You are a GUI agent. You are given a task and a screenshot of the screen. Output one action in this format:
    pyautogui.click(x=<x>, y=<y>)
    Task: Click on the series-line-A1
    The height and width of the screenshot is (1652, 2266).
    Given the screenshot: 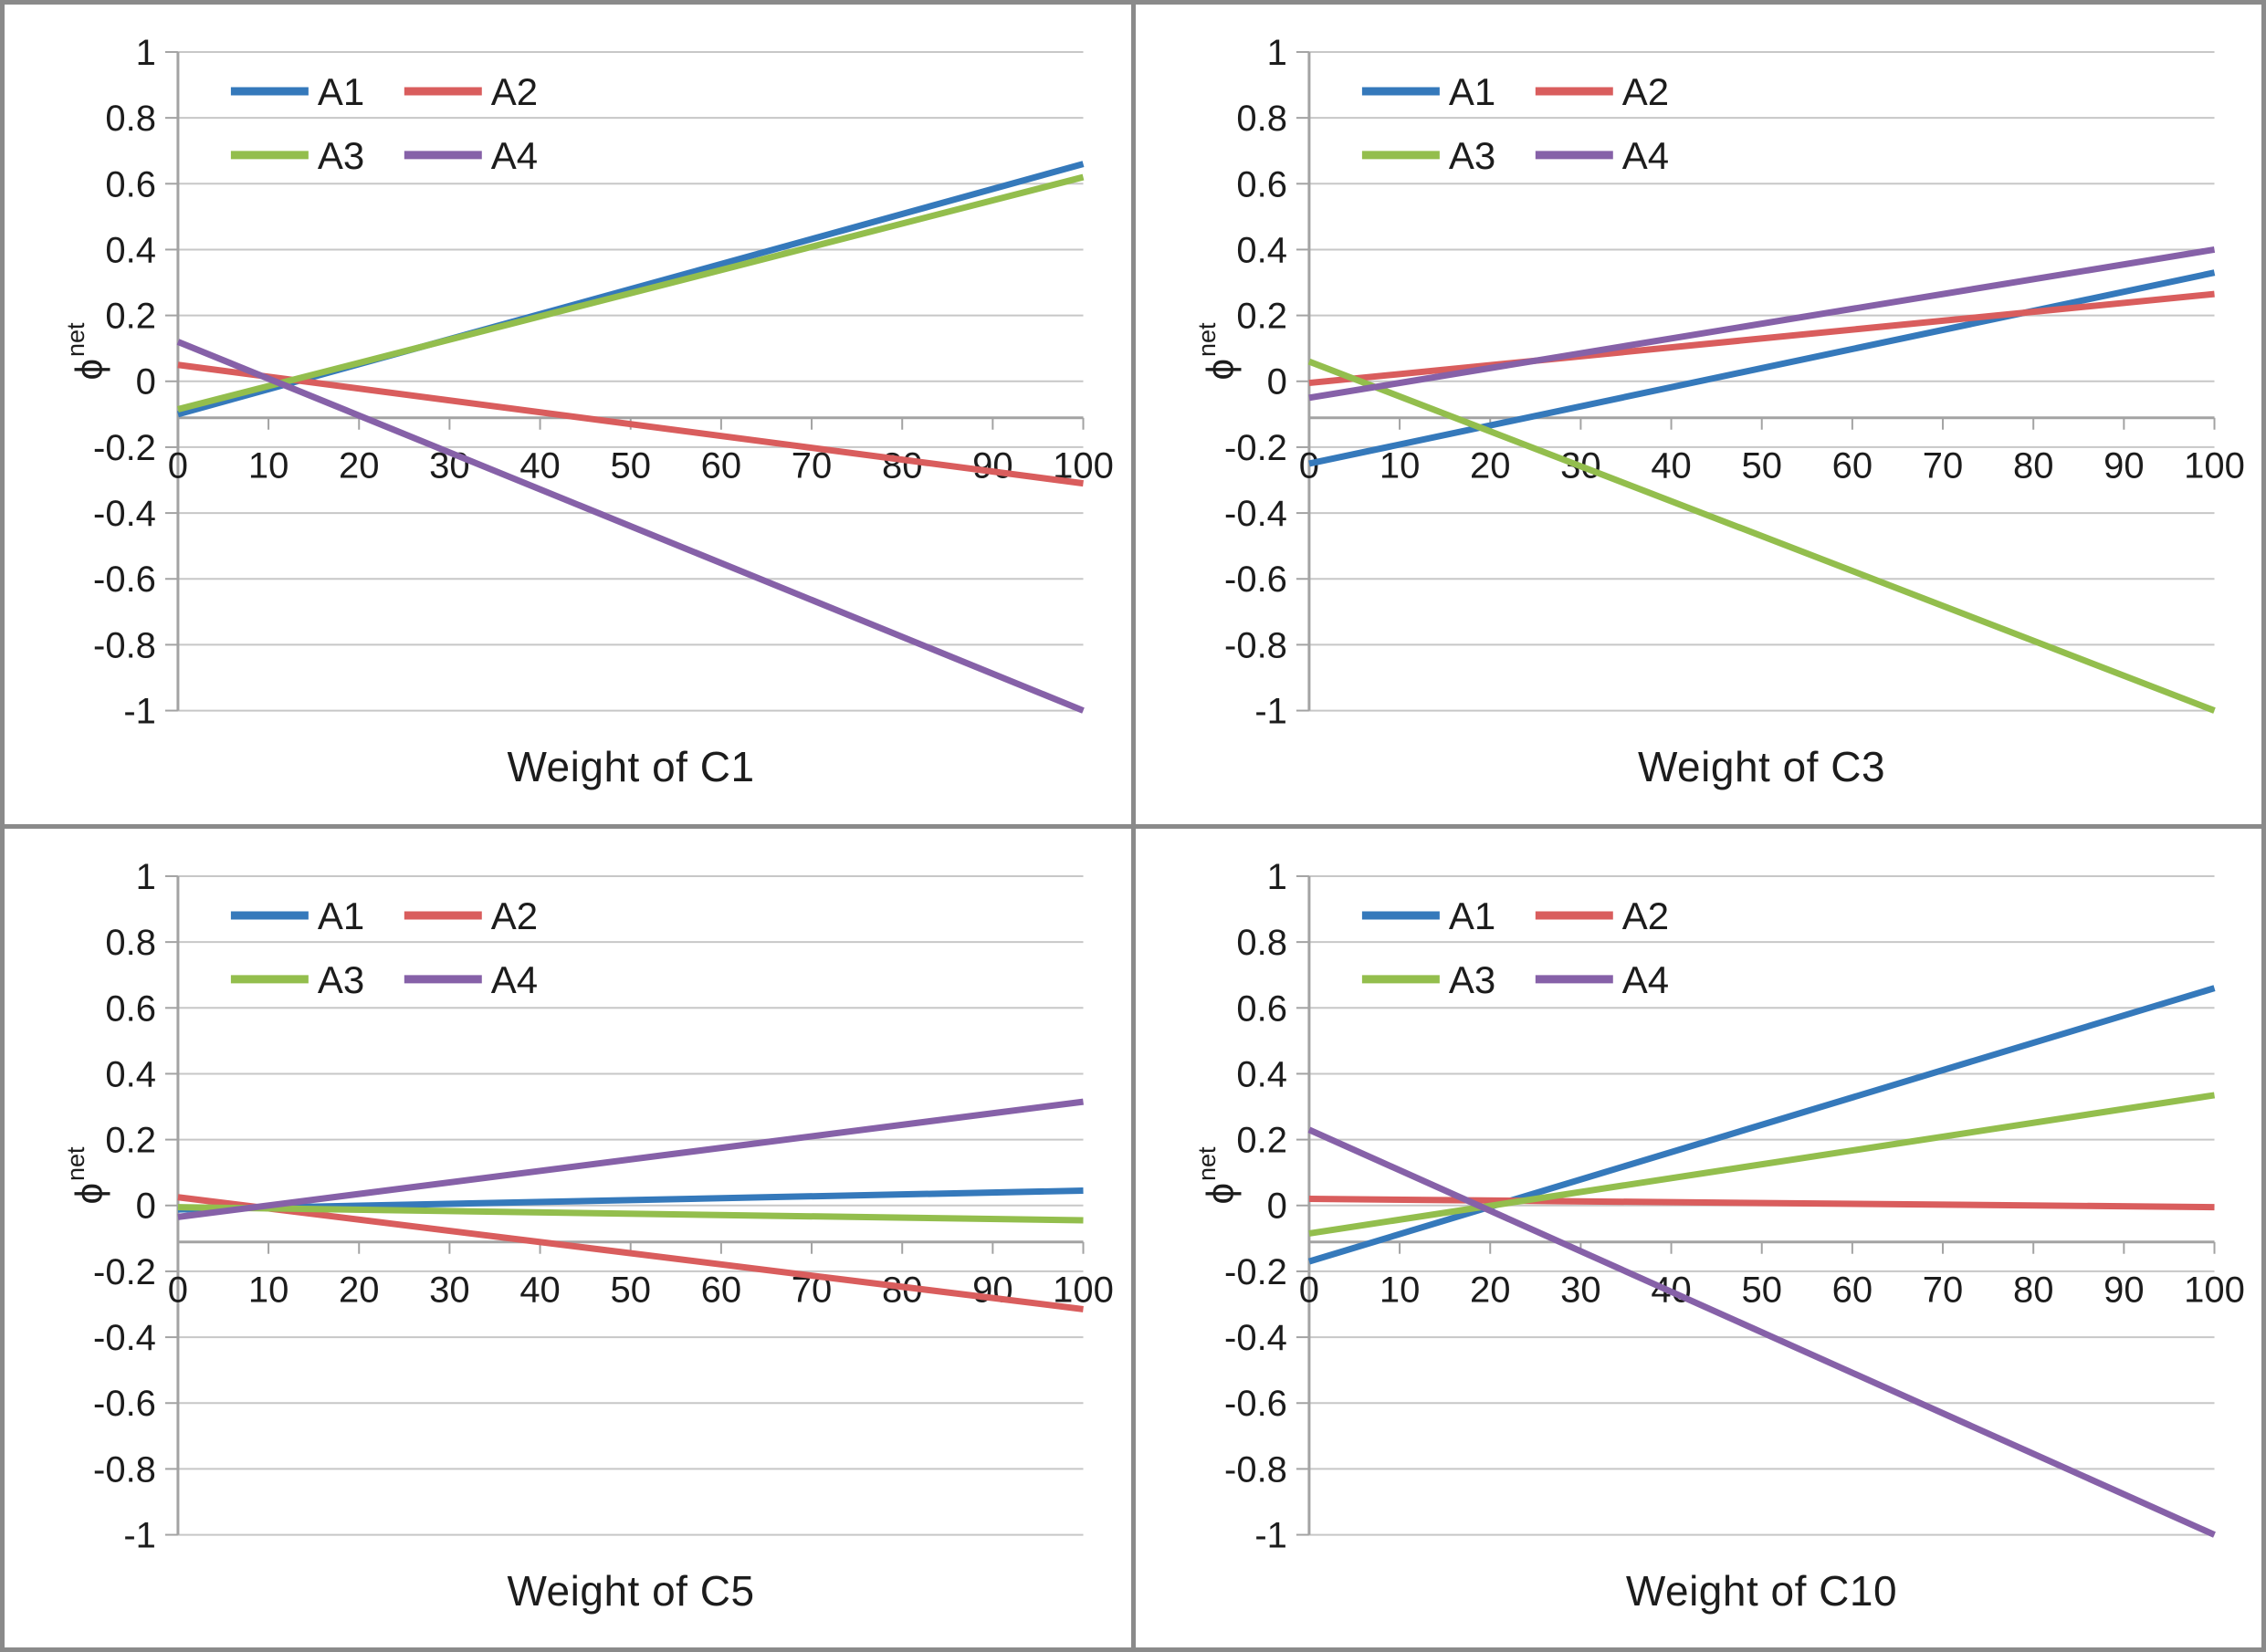 What is the action you would take?
    pyautogui.click(x=1761, y=1124)
    